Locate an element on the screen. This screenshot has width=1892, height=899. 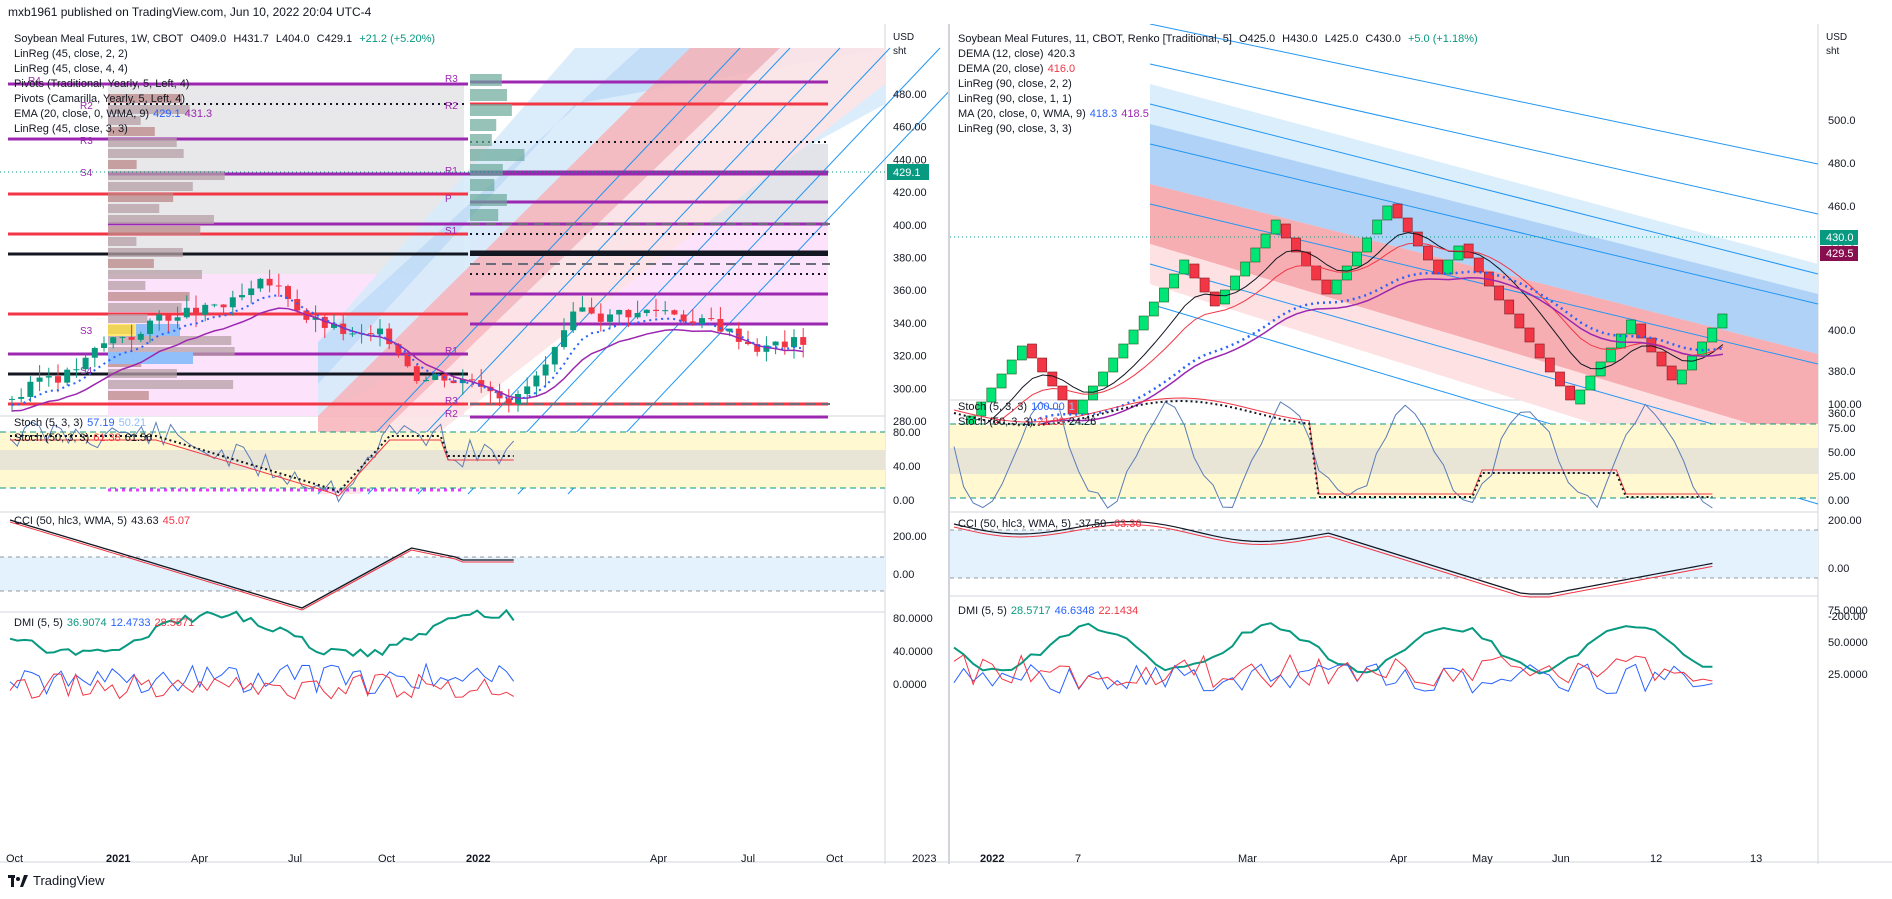
right-last-price-tag is located at coordinates (1839, 237).